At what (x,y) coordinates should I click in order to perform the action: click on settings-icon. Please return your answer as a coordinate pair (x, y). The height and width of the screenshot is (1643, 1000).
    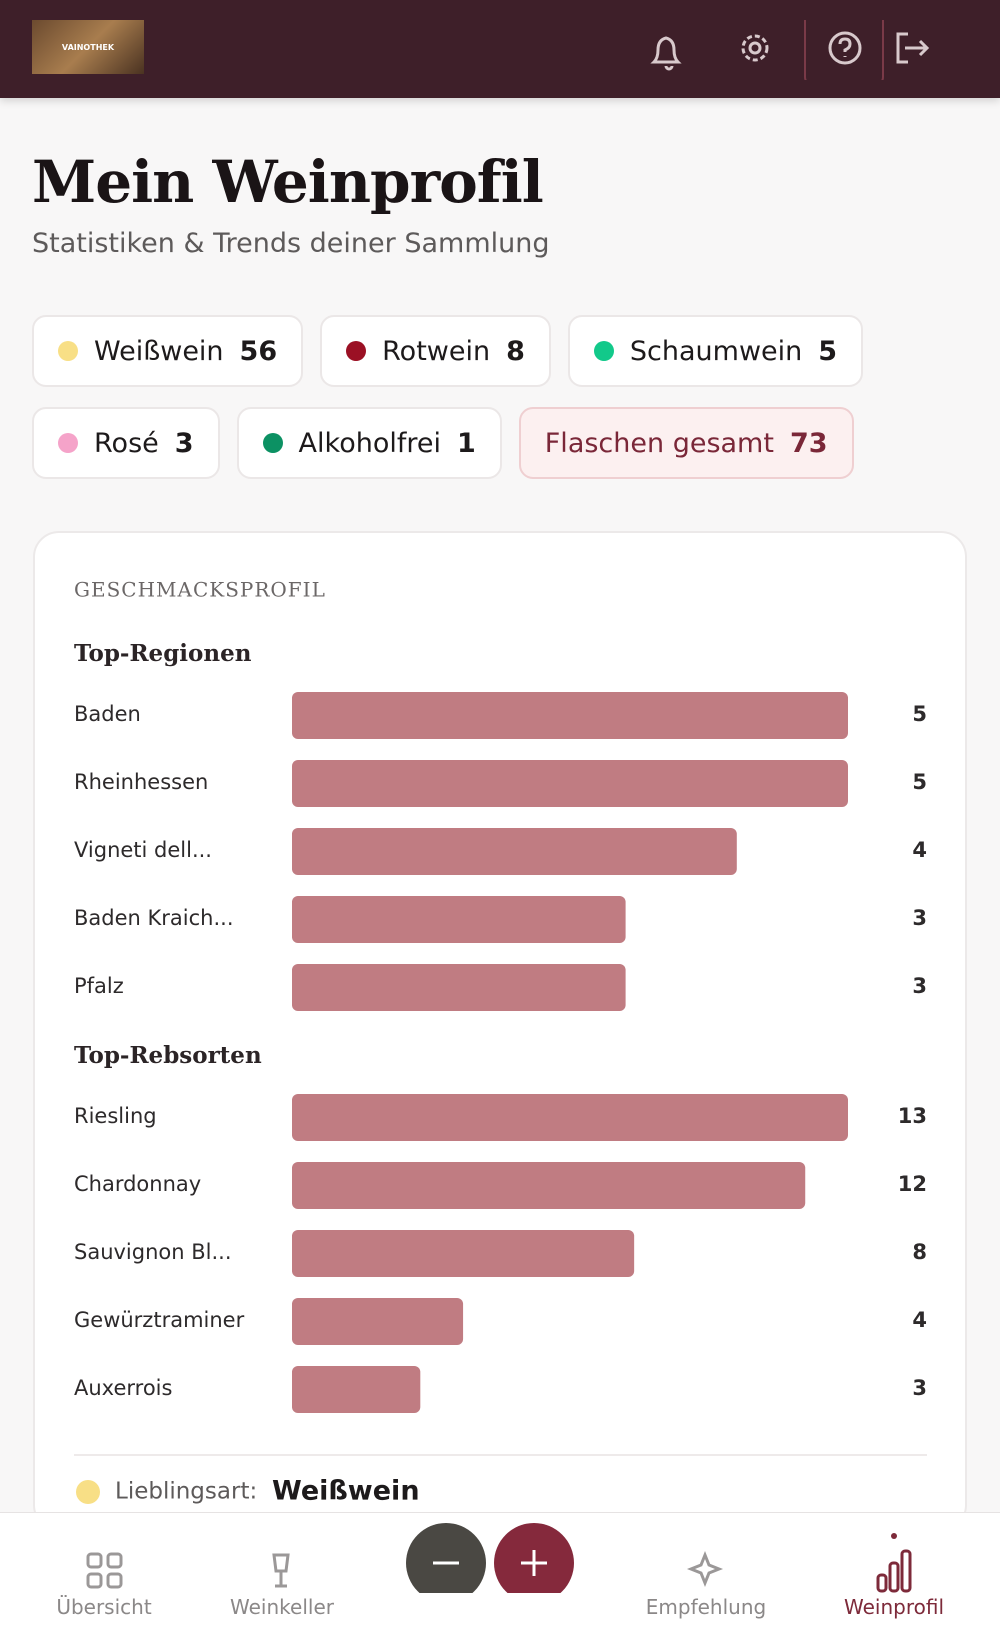
    Looking at the image, I should click on (755, 48).